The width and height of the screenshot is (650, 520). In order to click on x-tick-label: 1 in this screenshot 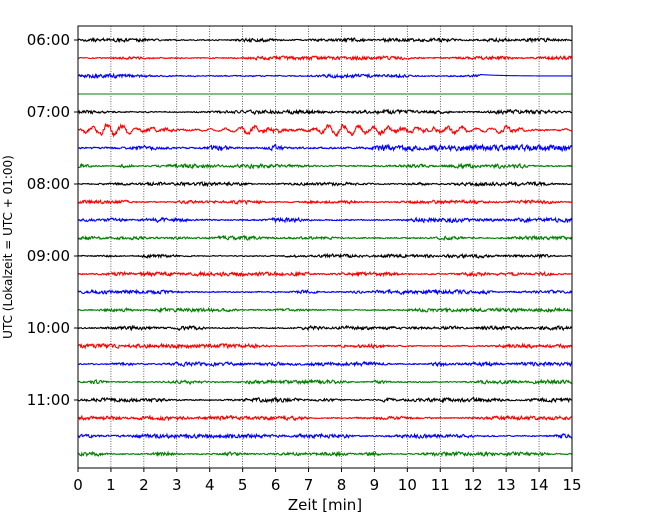, I will do `click(111, 485)`.